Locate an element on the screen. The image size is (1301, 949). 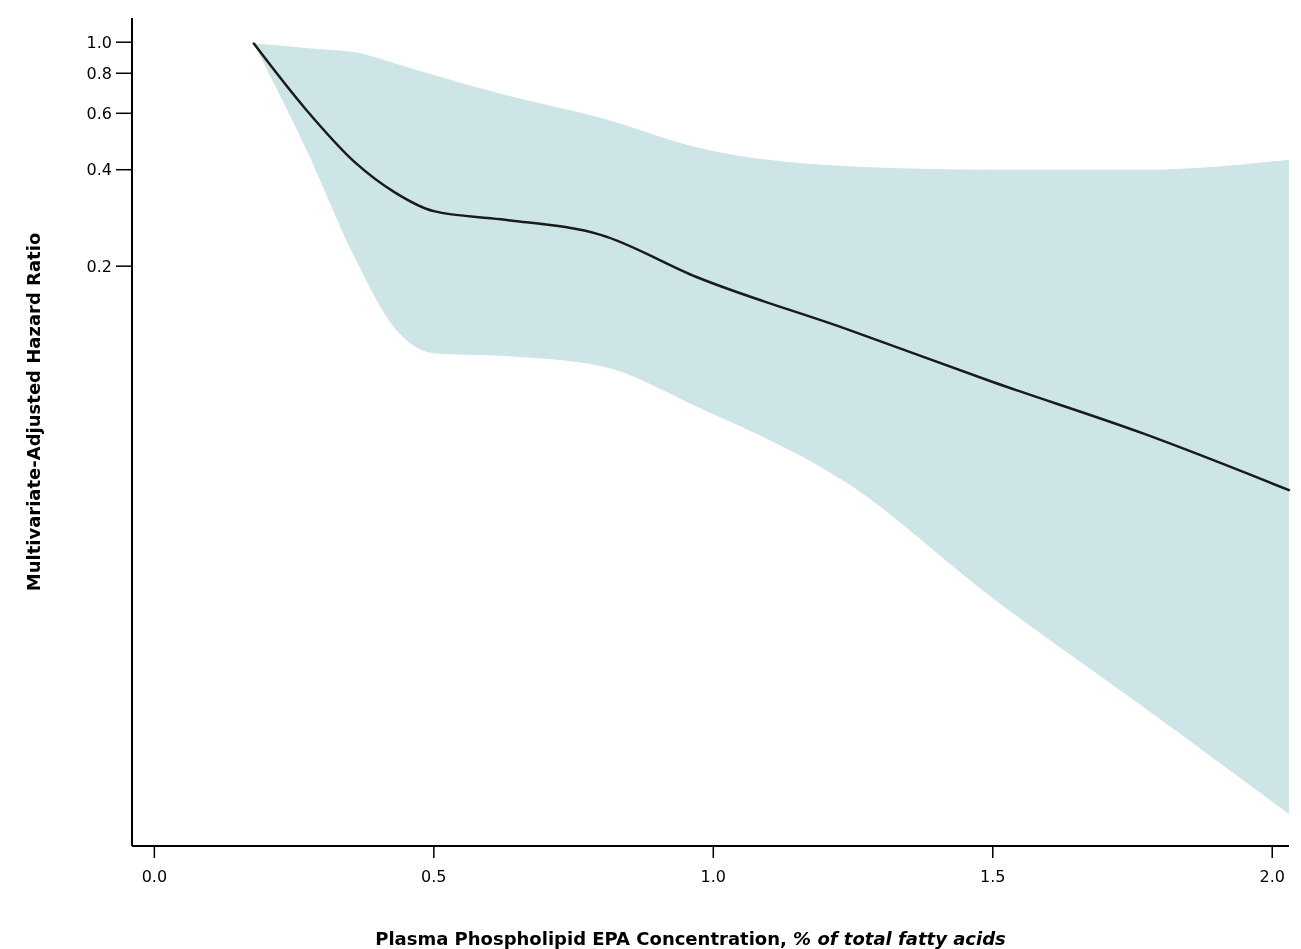
y-tick-label: 1.0 is located at coordinates (99, 42).